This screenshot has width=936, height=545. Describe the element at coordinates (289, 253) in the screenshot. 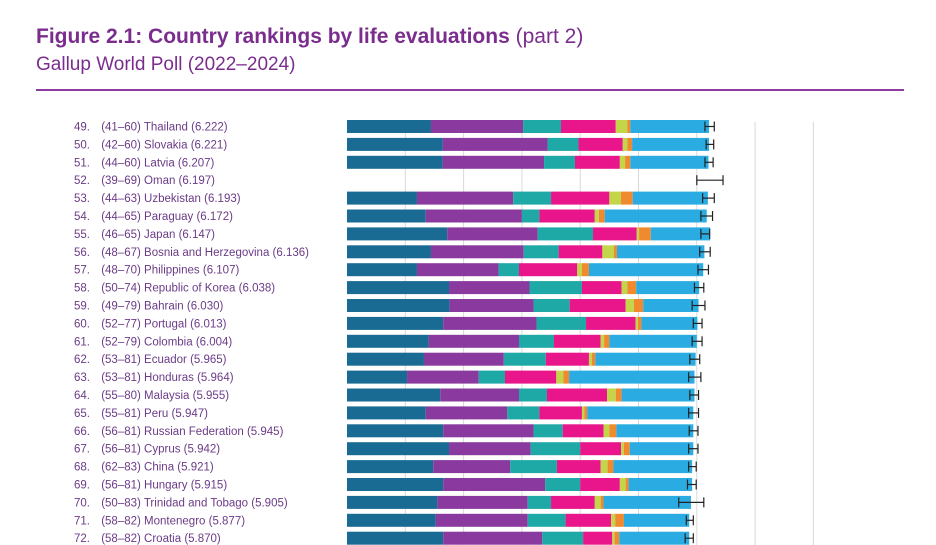

I see `row-score: (6.136)` at that location.